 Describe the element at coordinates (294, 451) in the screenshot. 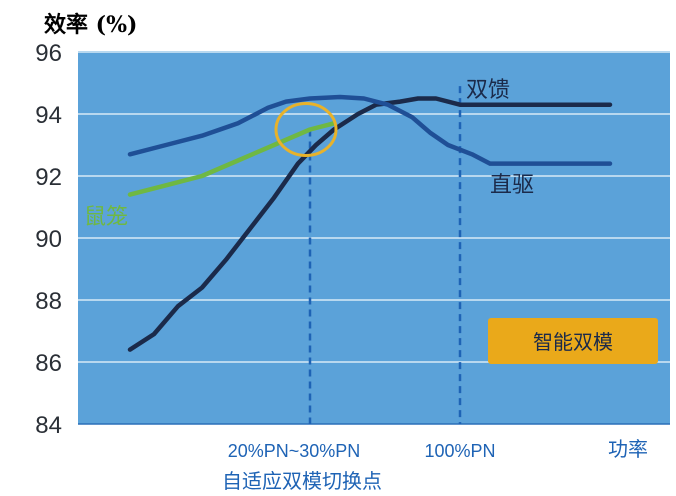

I see `x-tick-0: 20%PN~30%PN` at that location.